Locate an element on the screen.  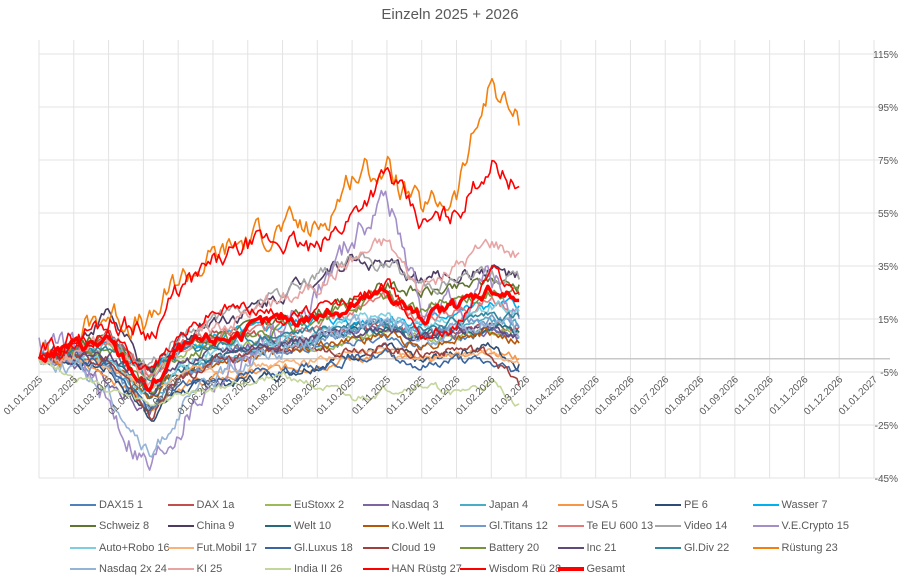
legend-label: Video 14 is located at coordinates (705, 526).